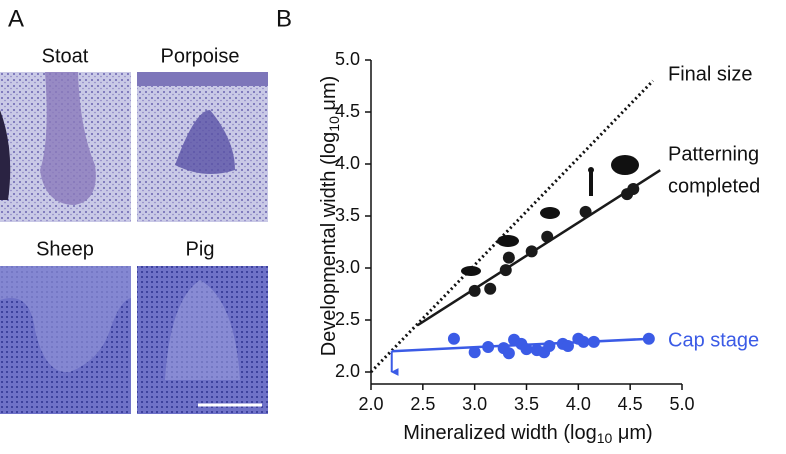 Image resolution: width=786 pixels, height=454 pixels. Describe the element at coordinates (347, 163) in the screenshot. I see `y-tick-label: 4.0` at that location.